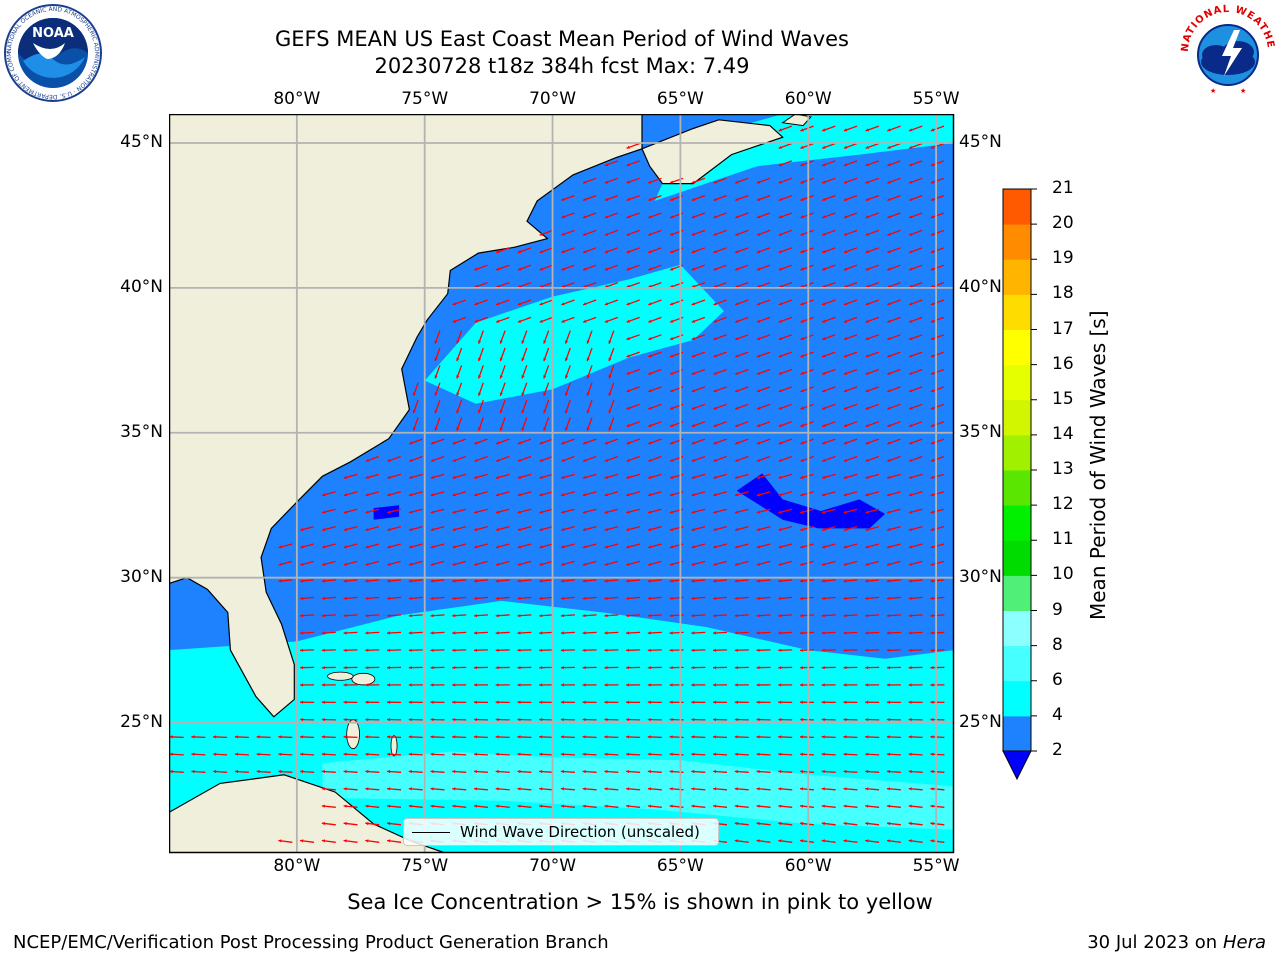  I want to click on lat-tick-left: 25°N, so click(141, 721).